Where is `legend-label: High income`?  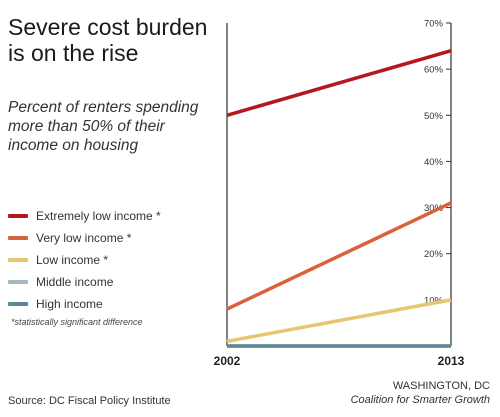 legend-label: High income is located at coordinates (69, 304).